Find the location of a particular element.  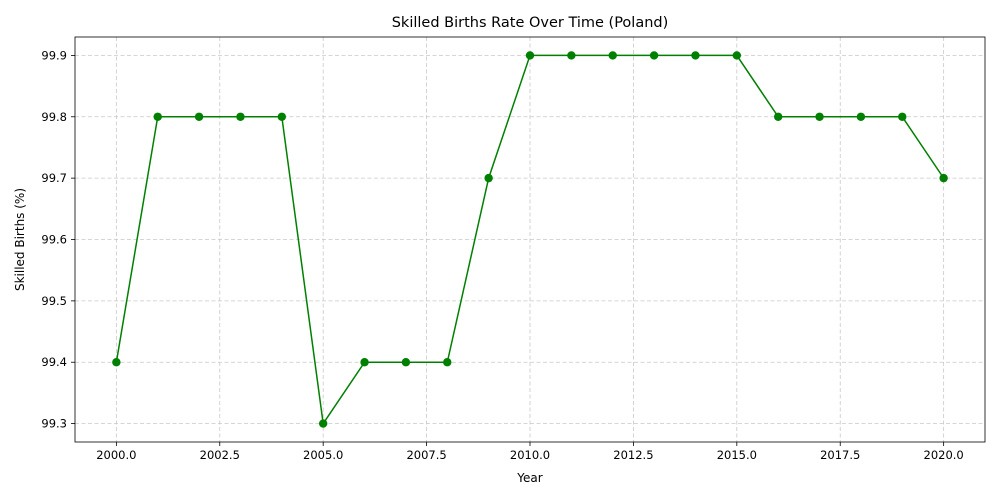

chart-title: Skilled Births Rate Over Time (Poland) is located at coordinates (530, 23).